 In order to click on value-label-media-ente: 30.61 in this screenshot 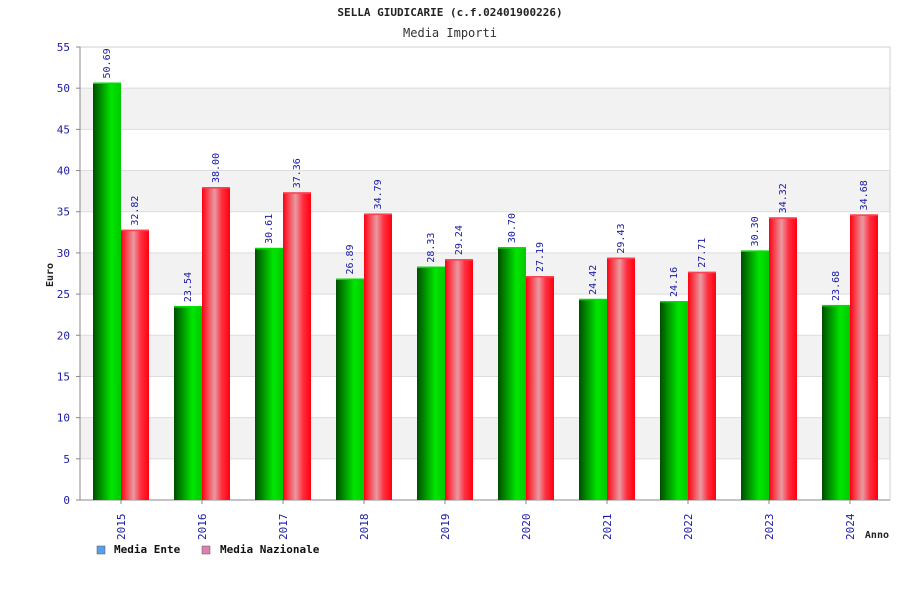, I will do `click(269, 229)`.